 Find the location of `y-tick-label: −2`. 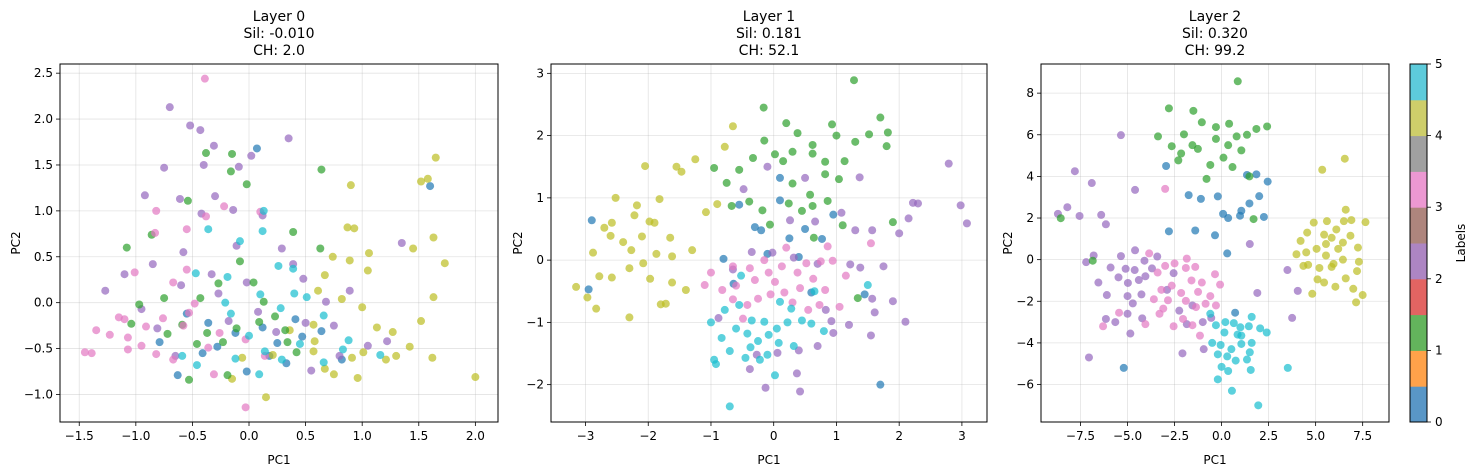

y-tick-label: −2 is located at coordinates (1025, 301).